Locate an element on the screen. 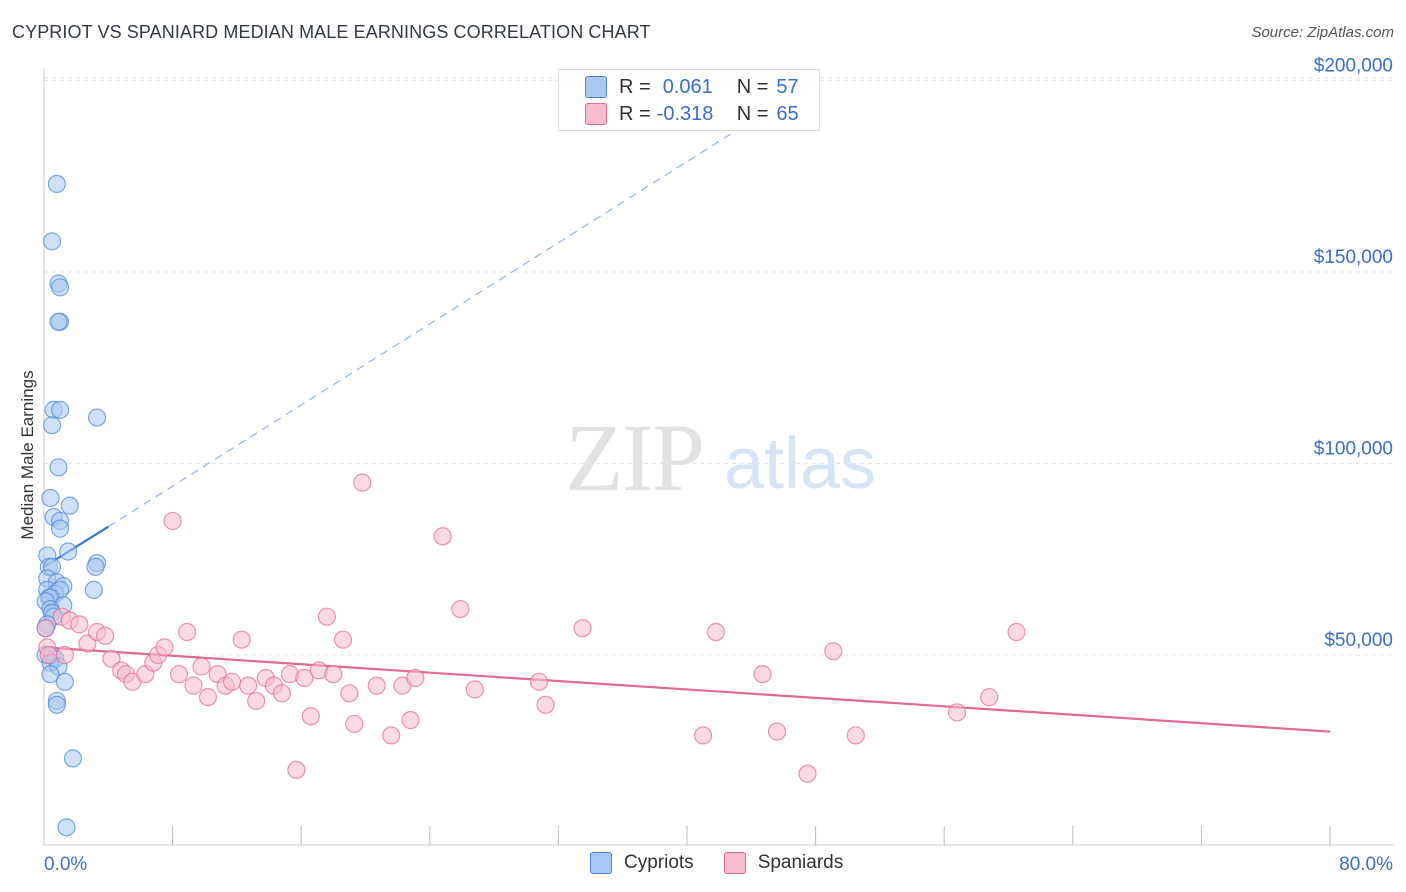 The height and width of the screenshot is (892, 1406). series-legend: Cypriots Spaniards is located at coordinates (731, 863).